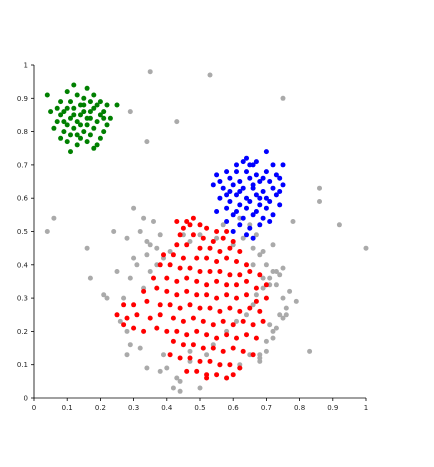 Image resolution: width=434 pixels, height=467 pixels. I want to click on y-tick-label: 0.5, so click(22, 232).